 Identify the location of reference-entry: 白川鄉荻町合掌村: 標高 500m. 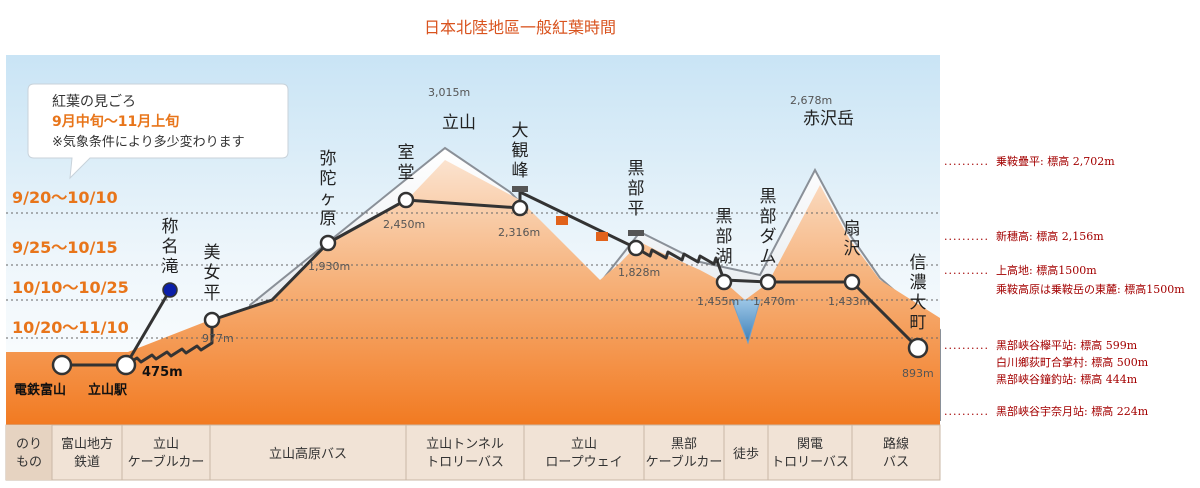
(1072, 362).